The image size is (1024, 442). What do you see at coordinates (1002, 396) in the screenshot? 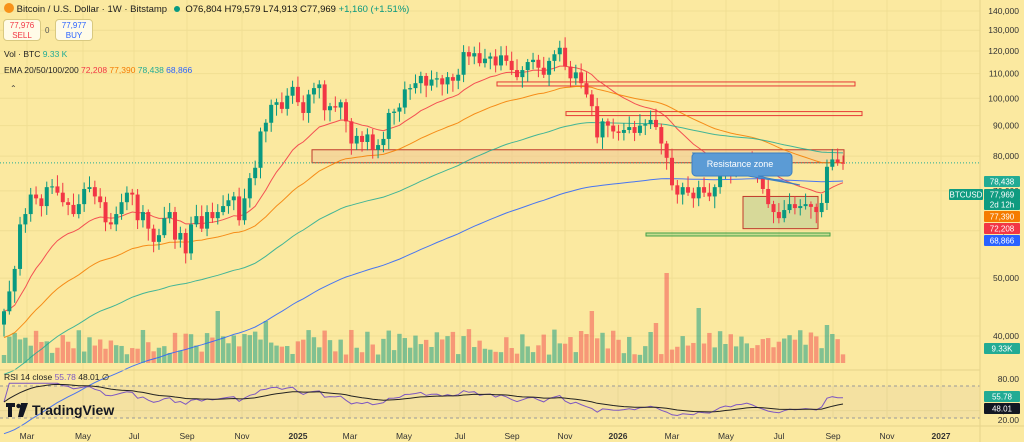
I see `rsi-badge-bg` at bounding box center [1002, 396].